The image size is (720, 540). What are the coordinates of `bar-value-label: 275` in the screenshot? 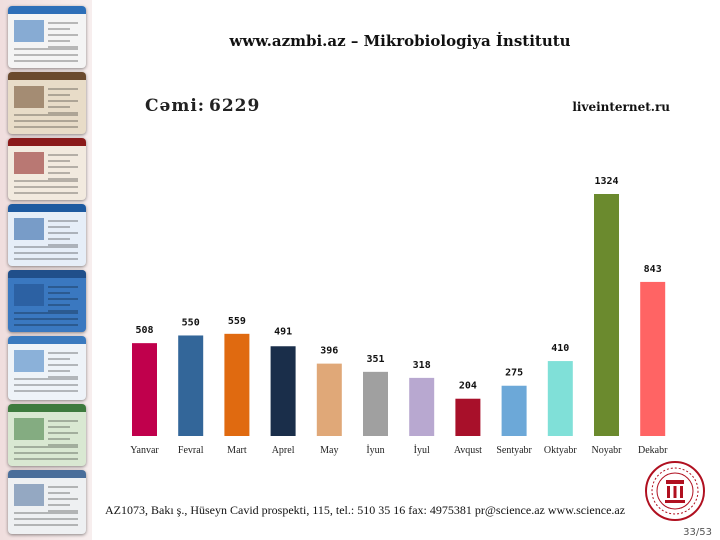 It's located at (514, 373).